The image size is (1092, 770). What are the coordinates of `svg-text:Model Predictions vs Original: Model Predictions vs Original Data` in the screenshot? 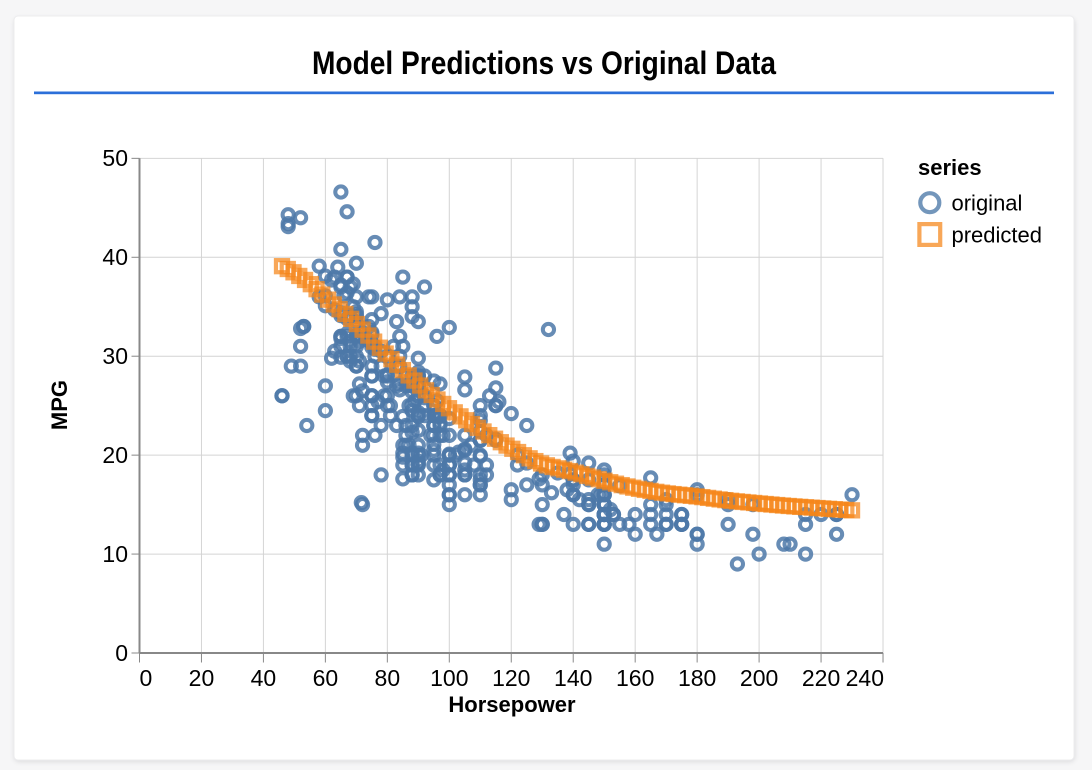 It's located at (544, 63).